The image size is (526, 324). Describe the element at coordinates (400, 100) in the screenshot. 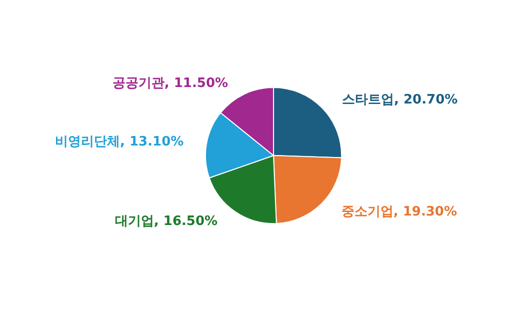

I see `slice-label: 스타트업, 20.70%` at that location.